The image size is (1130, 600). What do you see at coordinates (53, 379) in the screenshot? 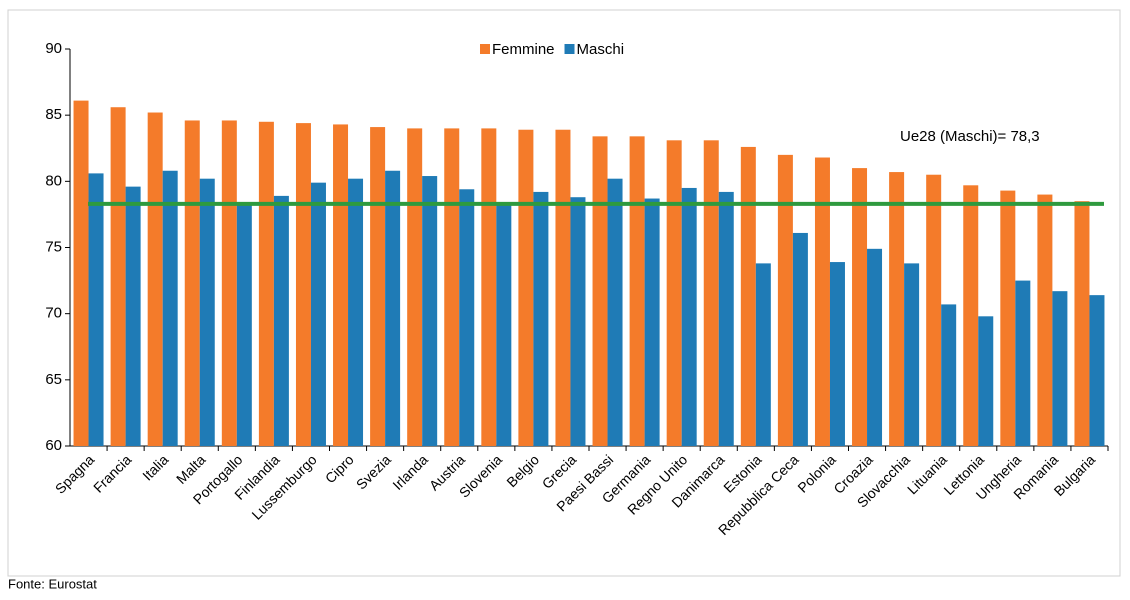
I see `y-tick-label: 65` at bounding box center [53, 379].